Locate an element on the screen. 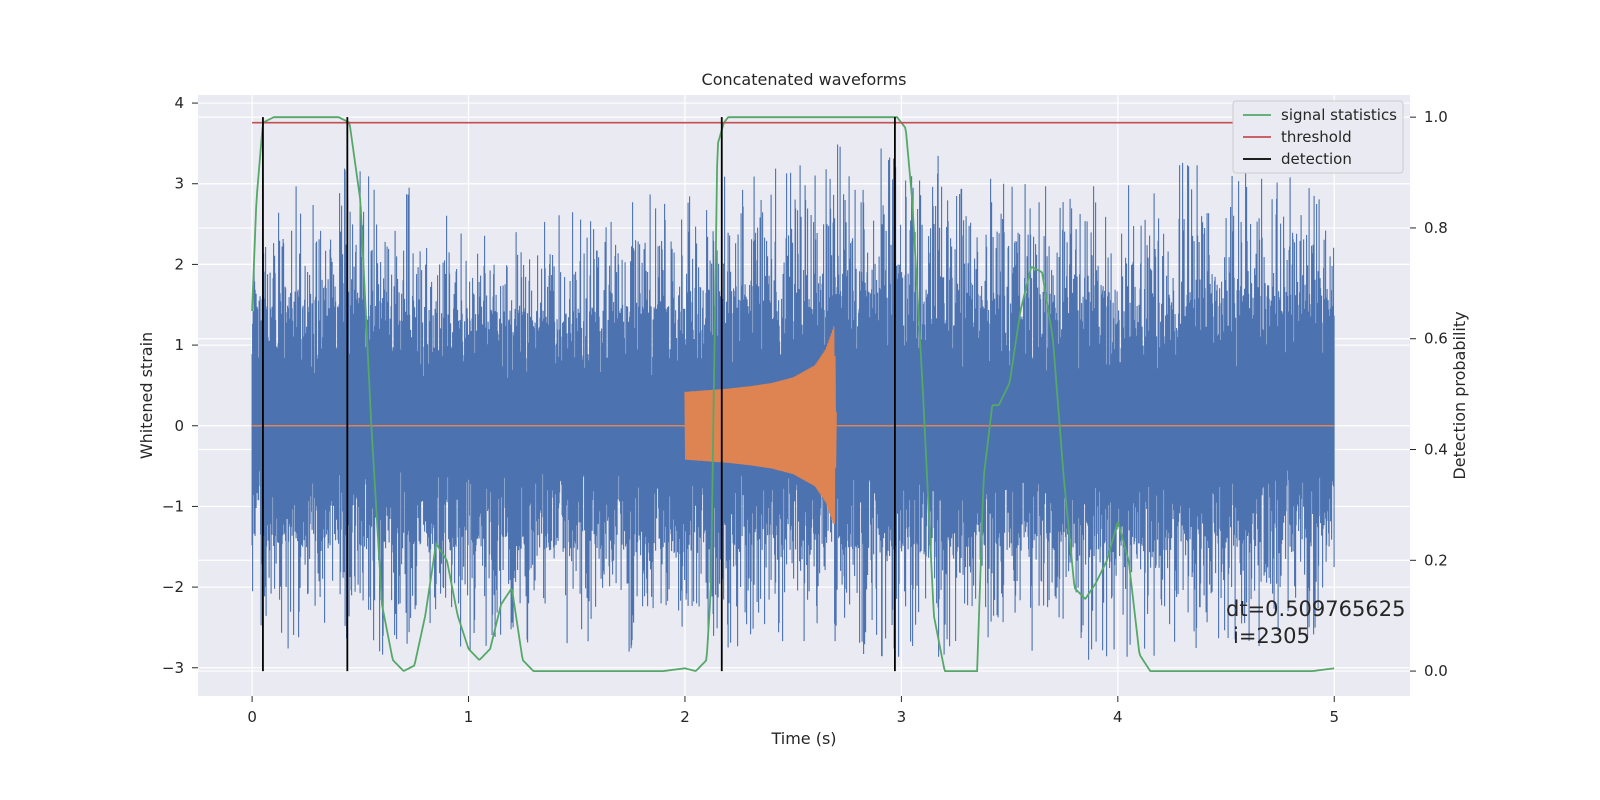 Image resolution: width=1600 pixels, height=800 pixels. y-tick-label: −1 is located at coordinates (173, 506).